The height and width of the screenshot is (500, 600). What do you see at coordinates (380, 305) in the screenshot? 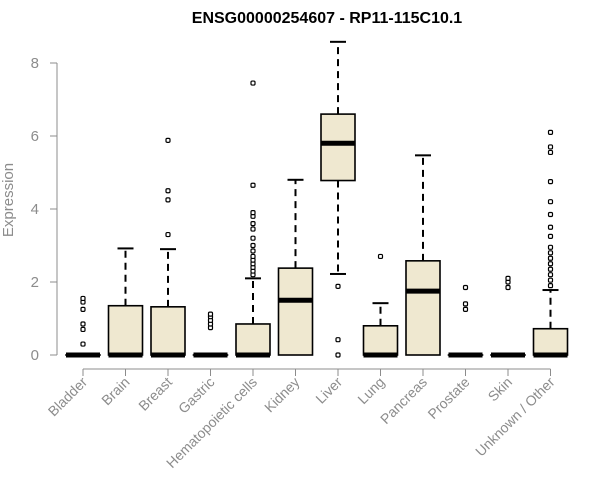
I see `box-group-lung` at bounding box center [380, 305].